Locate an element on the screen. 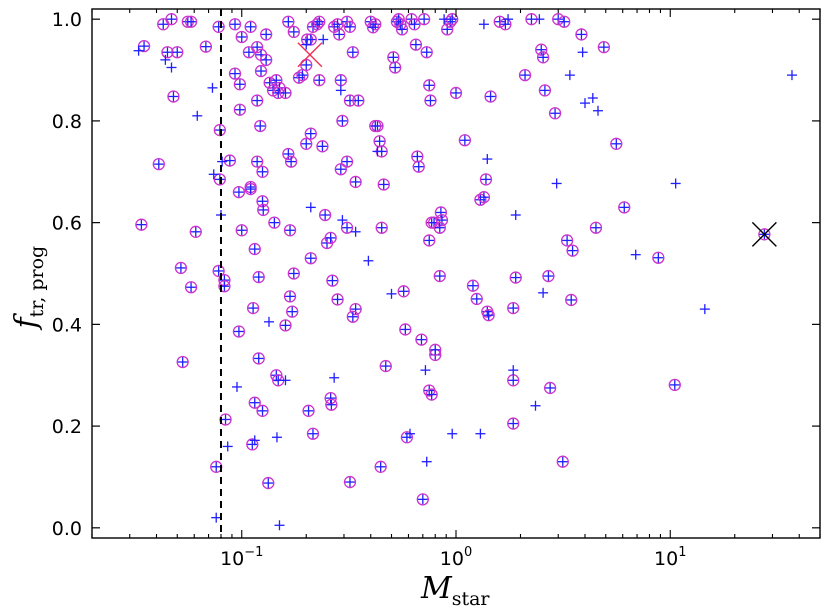  x-marker-stroke is located at coordinates (764, 234).